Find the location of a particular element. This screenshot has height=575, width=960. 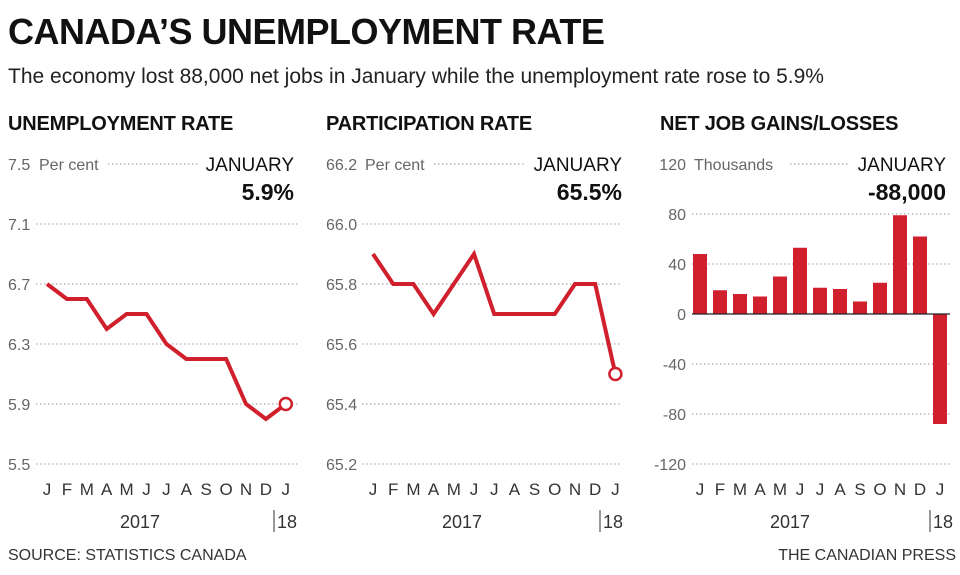

y-tick-label-participation: 65.2 is located at coordinates (341, 465).